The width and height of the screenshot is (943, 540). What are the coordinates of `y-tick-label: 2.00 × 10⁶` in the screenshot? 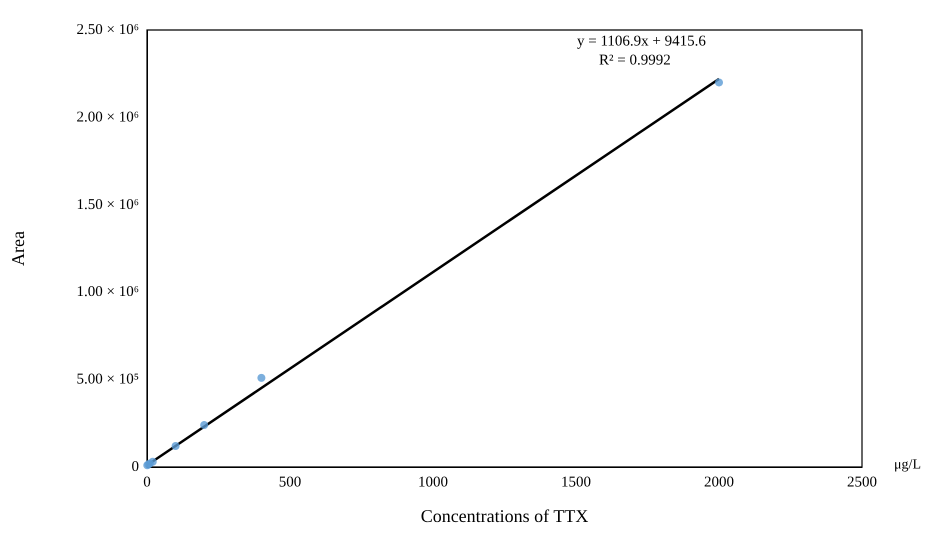 It's located at (107, 117).